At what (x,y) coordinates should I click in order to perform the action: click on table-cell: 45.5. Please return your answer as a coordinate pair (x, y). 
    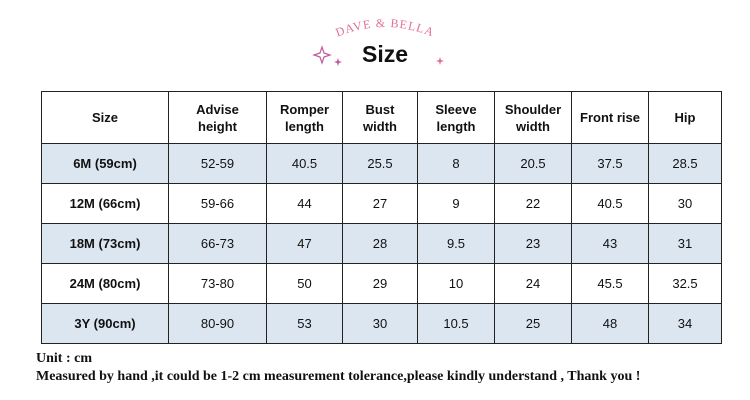
    Looking at the image, I should click on (610, 283).